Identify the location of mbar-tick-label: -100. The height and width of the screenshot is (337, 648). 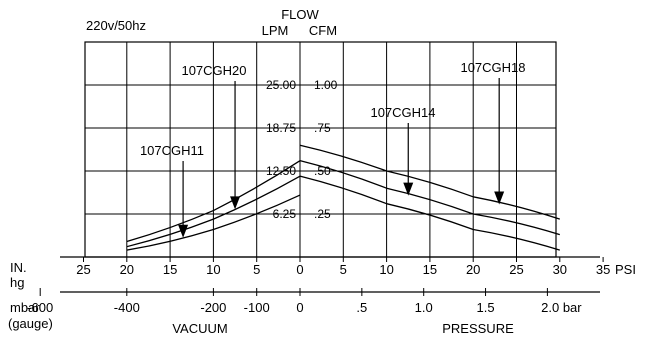
(257, 307).